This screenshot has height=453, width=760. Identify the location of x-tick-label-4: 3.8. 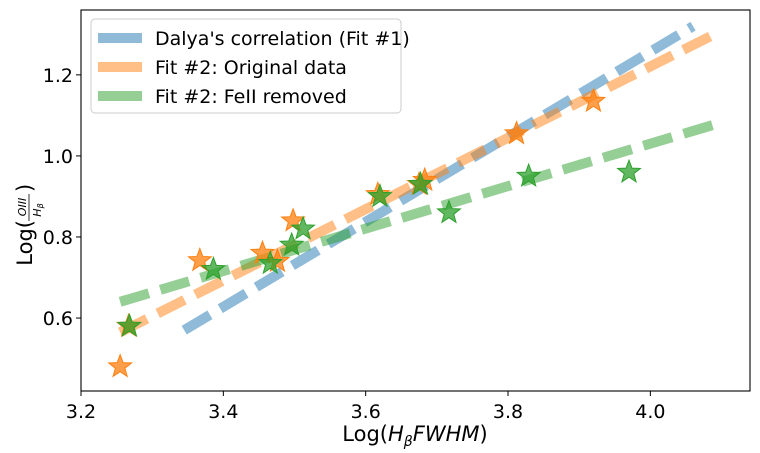
(508, 412).